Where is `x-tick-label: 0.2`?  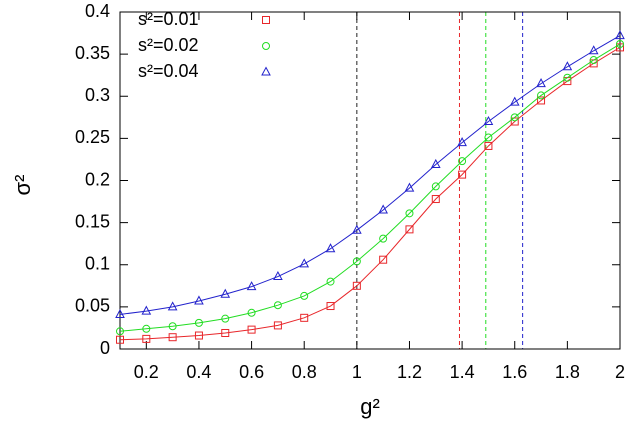
x-tick-label: 0.2 is located at coordinates (146, 372).